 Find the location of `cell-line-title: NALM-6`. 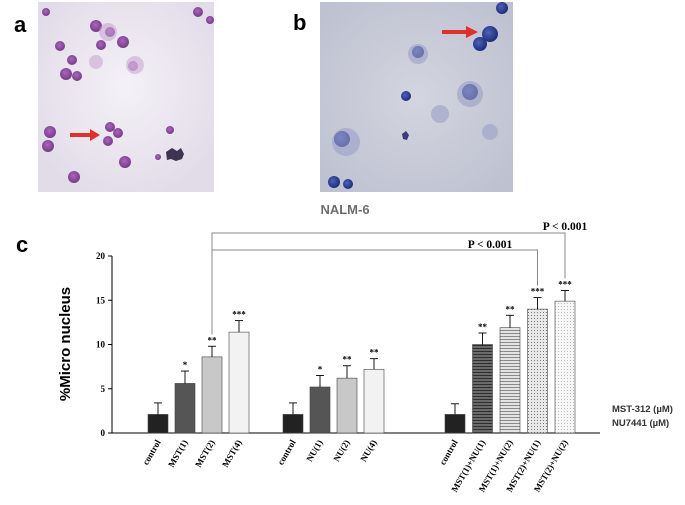

cell-line-title: NALM-6 is located at coordinates (344, 209).